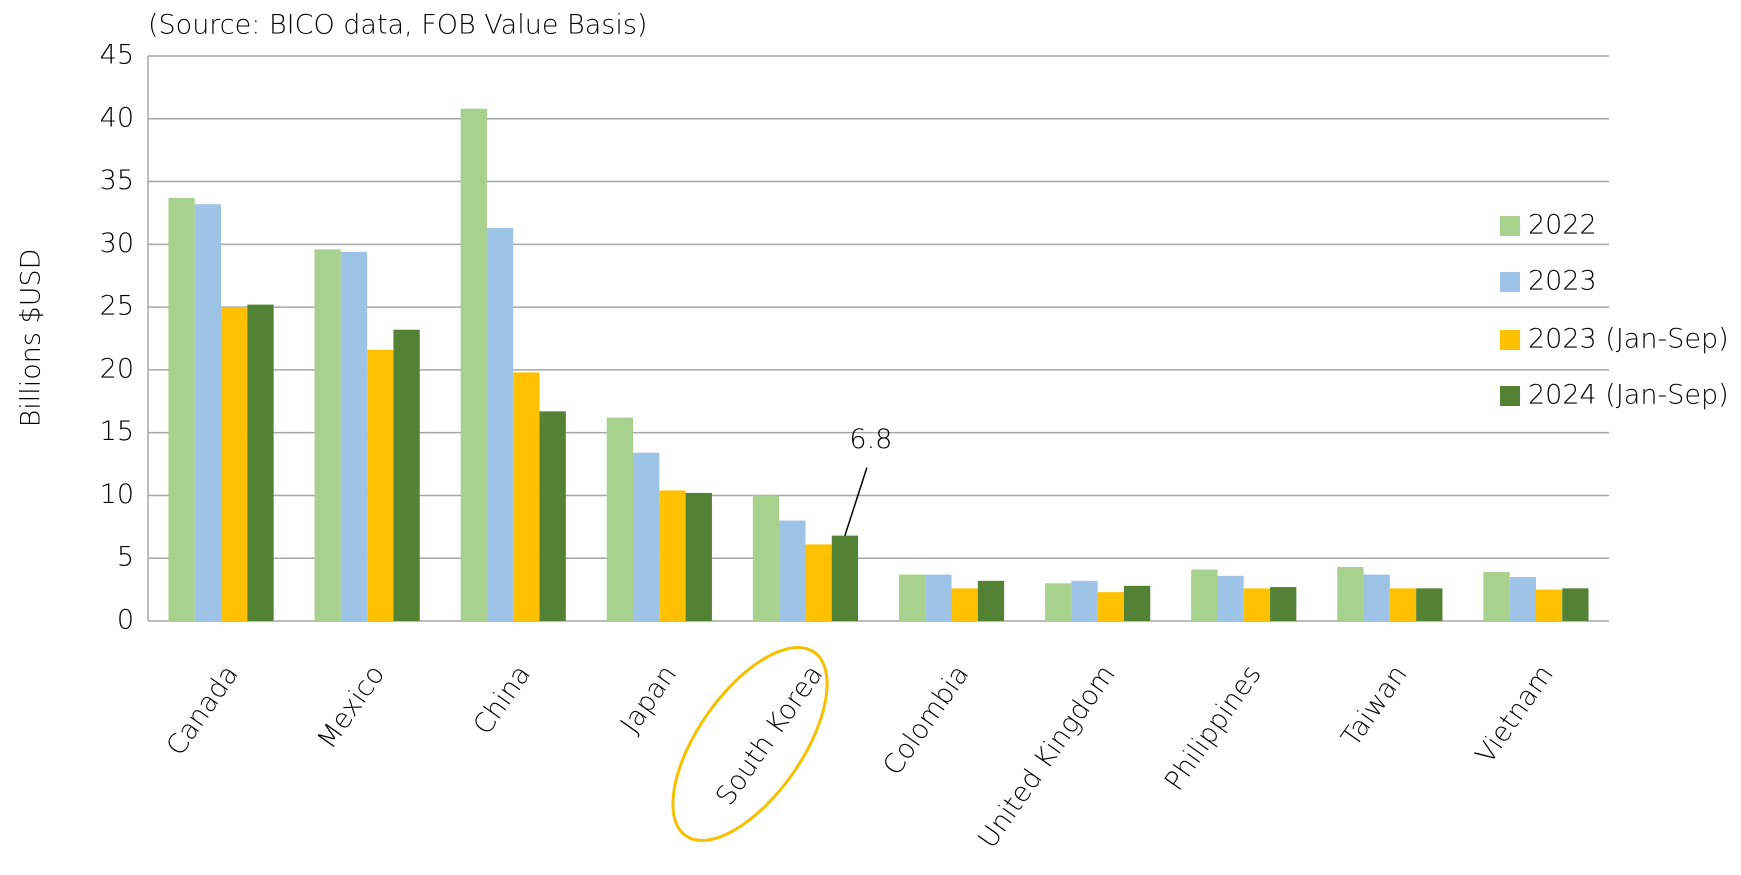 The width and height of the screenshot is (1741, 875). Describe the element at coordinates (1562, 225) in the screenshot. I see `legend-label: 2022` at that location.